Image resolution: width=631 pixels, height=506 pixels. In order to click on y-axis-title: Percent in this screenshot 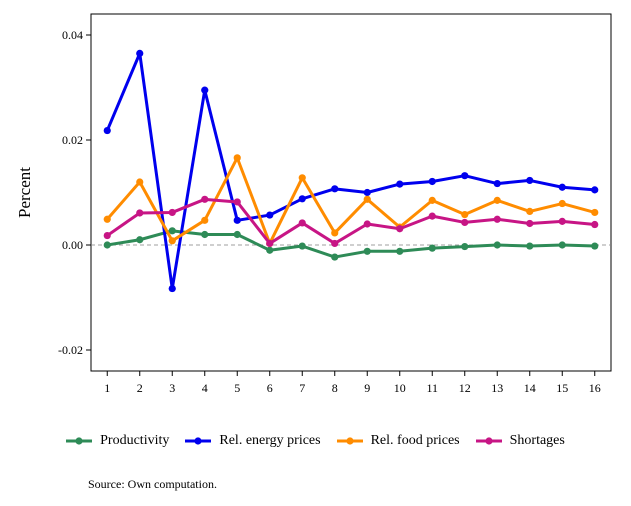, I will do `click(24, 192)`.